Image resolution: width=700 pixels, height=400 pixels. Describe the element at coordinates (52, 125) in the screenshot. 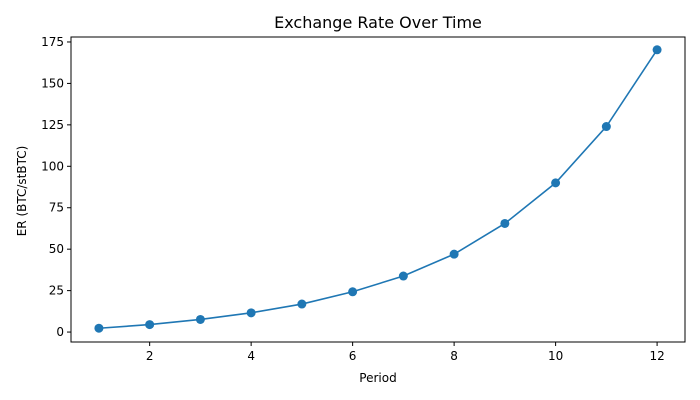

I see `y-tick-label: 125` at that location.